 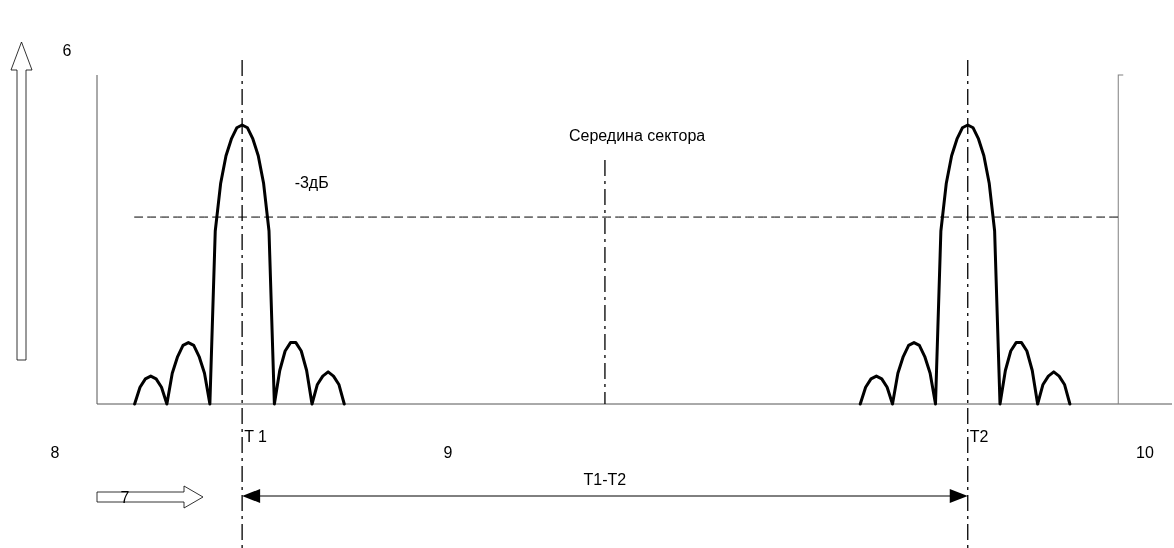 I want to click on text: 6, so click(x=67, y=50).